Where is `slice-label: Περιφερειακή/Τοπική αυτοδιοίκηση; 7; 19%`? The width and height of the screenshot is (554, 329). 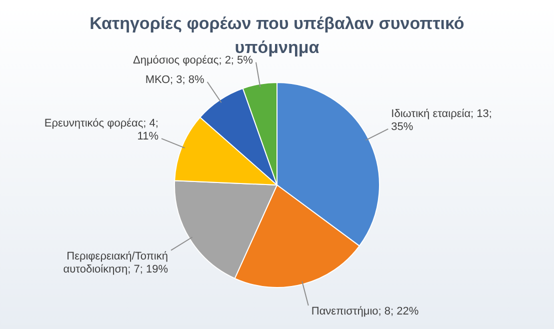
slice-label: Περιφερειακή/Τοπική αυτοδιοίκηση; 7; 19% is located at coordinates (115, 263).